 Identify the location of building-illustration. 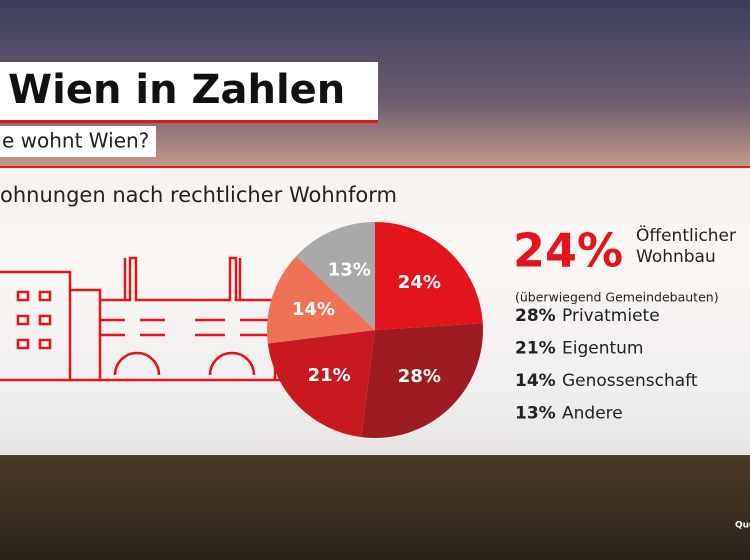
(142, 319).